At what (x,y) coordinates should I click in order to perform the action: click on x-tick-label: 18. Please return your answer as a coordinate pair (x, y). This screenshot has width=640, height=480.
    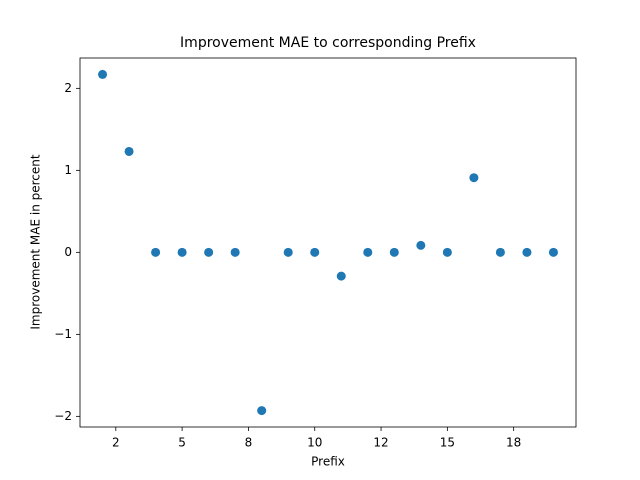
    Looking at the image, I should click on (513, 443).